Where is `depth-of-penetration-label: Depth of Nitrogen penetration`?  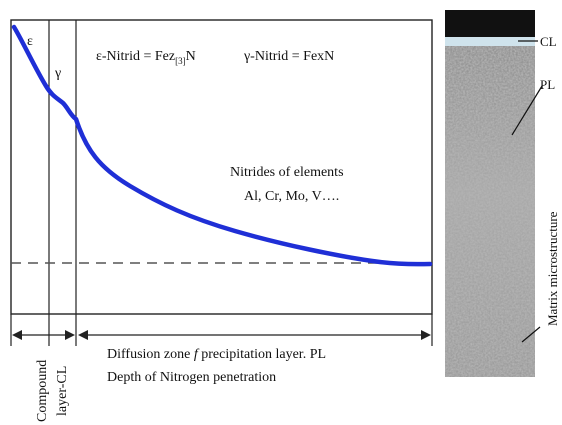
depth-of-penetration-label: Depth of Nitrogen penetration is located at coordinates (191, 377).